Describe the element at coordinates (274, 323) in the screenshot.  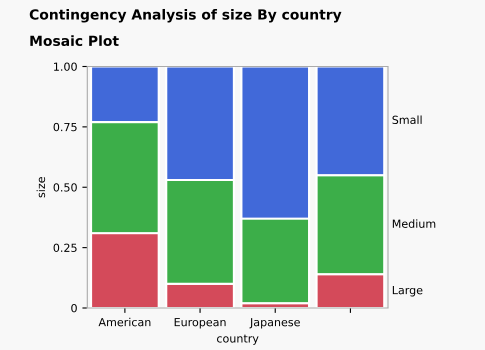
I see `x-tick-label: Japanese` at that location.